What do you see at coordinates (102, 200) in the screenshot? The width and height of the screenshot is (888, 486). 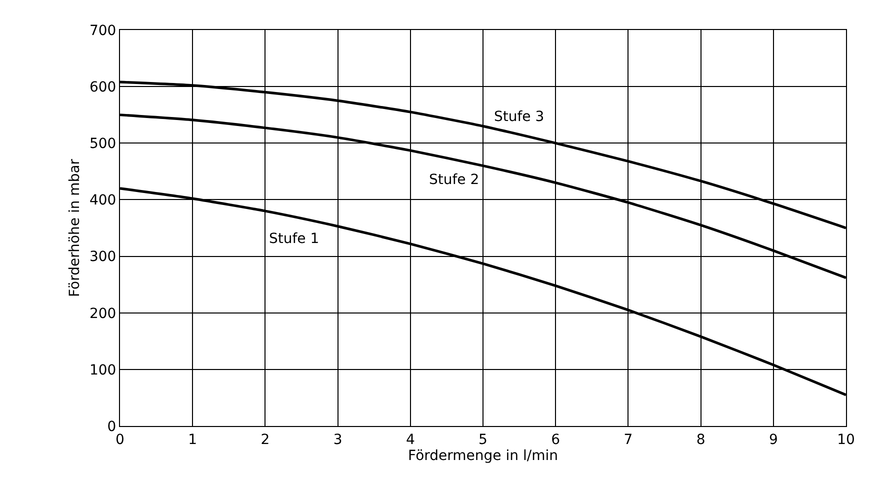 I see `y-tick-label: 400` at bounding box center [102, 200].